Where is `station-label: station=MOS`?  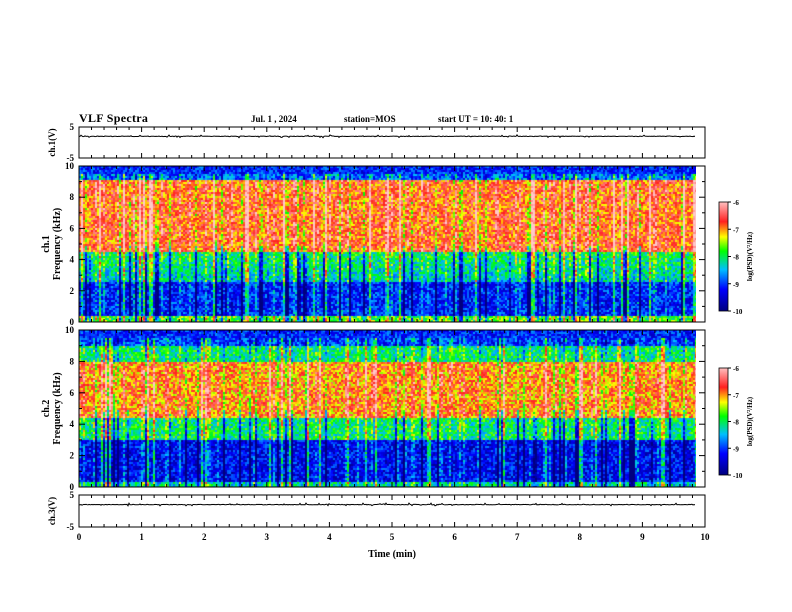
station-label: station=MOS is located at coordinates (370, 119).